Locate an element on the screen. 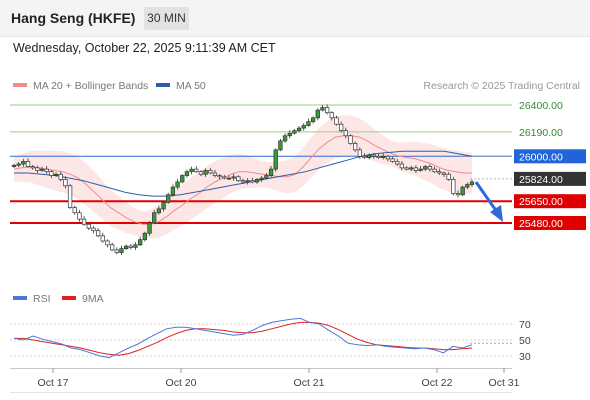 Image resolution: width=590 pixels, height=400 pixels. level-badge-25480.00 is located at coordinates (550, 223).